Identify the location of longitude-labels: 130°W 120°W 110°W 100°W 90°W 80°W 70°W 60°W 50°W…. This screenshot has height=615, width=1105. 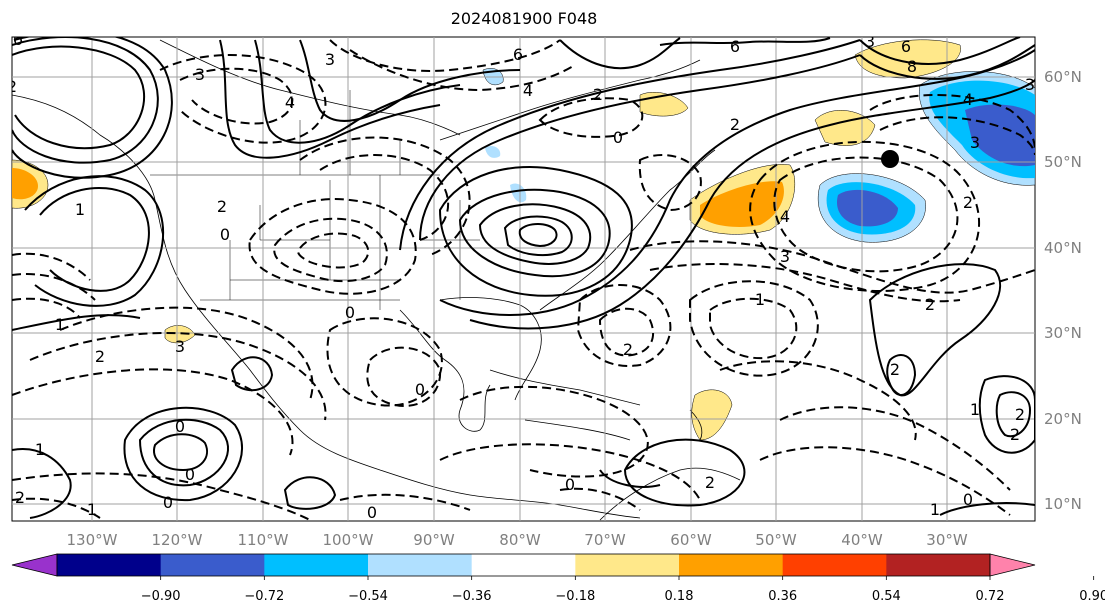
(517, 540).